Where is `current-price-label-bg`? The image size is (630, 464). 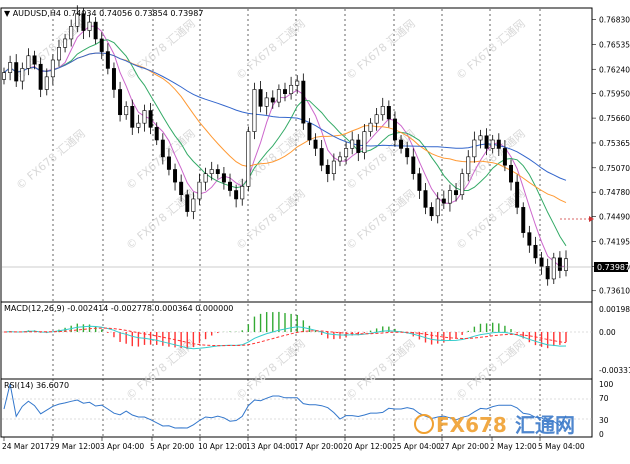
current-price-label-bg is located at coordinates (611, 267).